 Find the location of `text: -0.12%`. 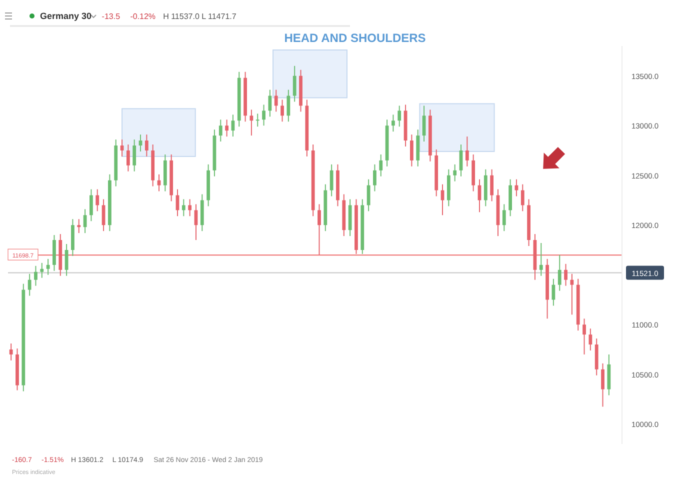

text: -0.12% is located at coordinates (143, 16).